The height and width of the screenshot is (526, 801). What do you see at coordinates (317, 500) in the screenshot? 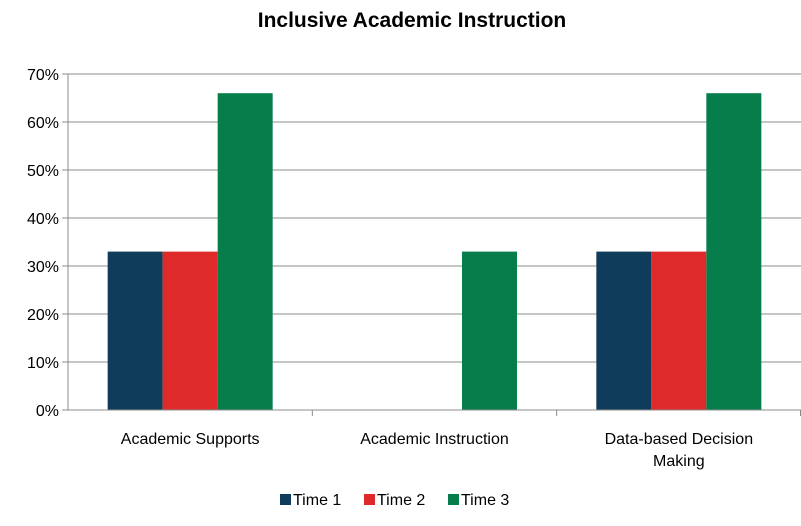
I see `legend-label: Time 1` at bounding box center [317, 500].